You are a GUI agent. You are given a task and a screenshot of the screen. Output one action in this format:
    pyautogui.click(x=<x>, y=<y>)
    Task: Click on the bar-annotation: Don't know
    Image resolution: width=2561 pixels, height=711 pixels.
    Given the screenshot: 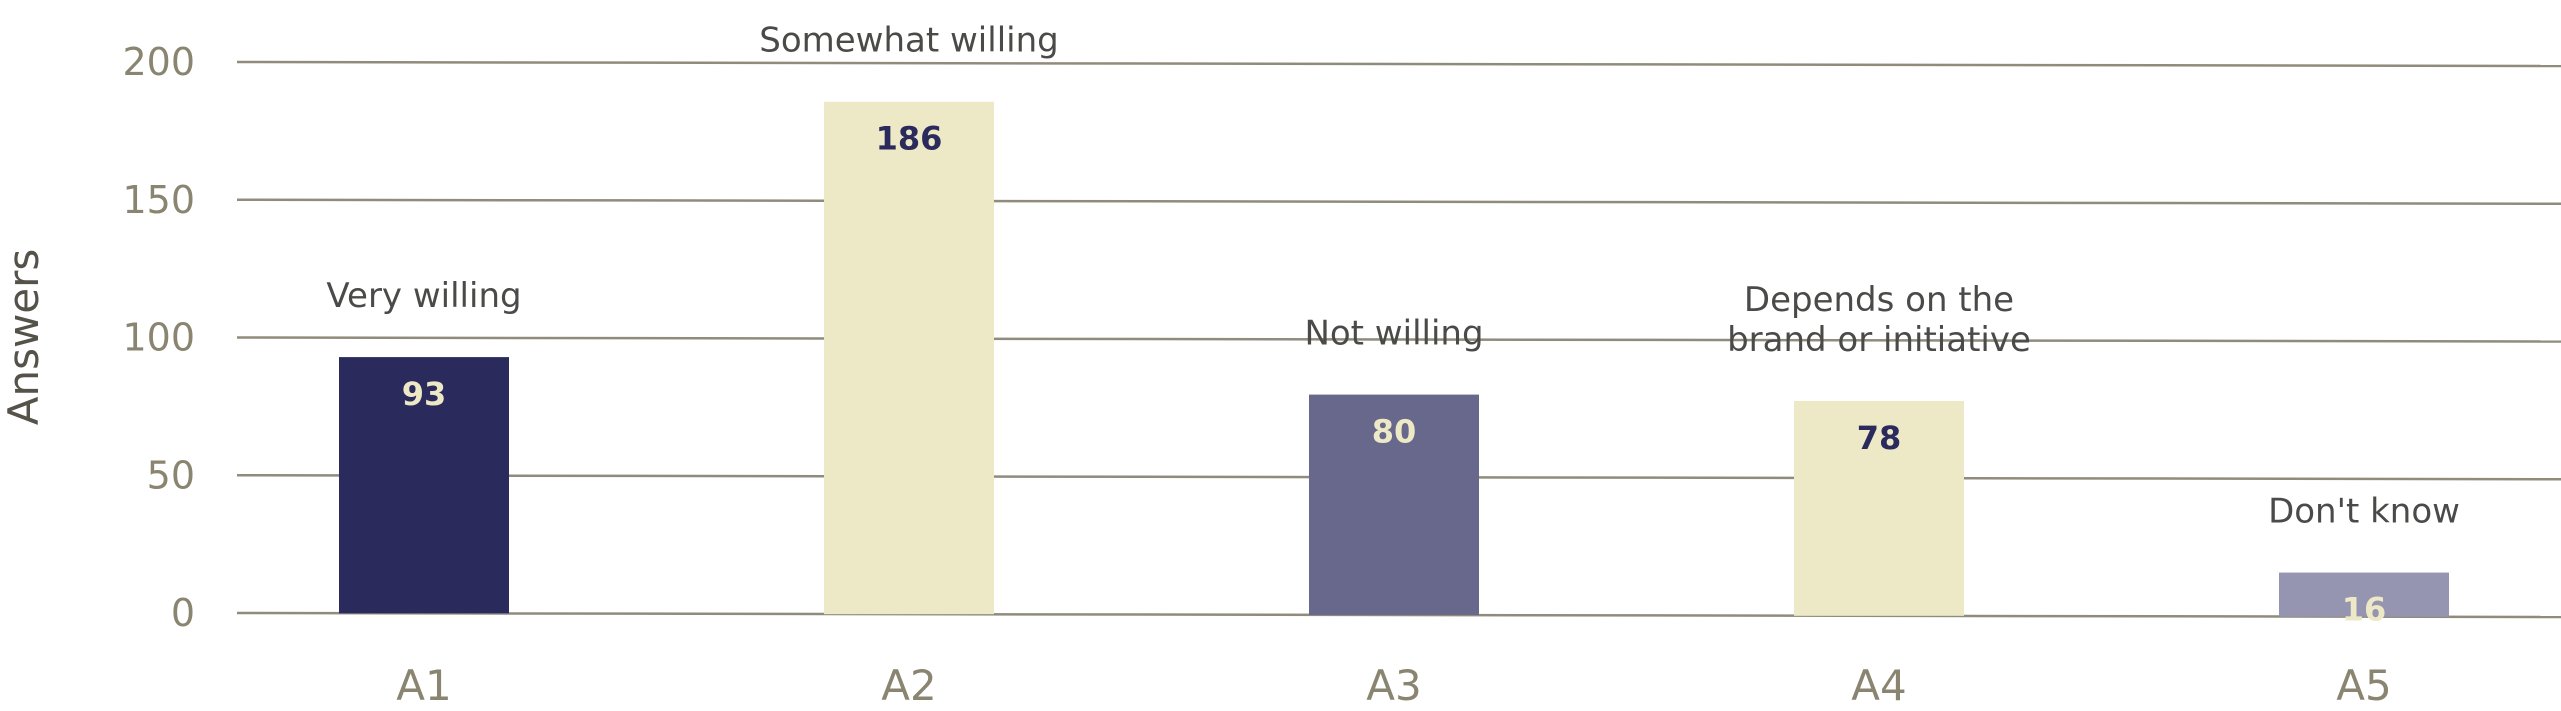 What is the action you would take?
    pyautogui.click(x=2364, y=512)
    